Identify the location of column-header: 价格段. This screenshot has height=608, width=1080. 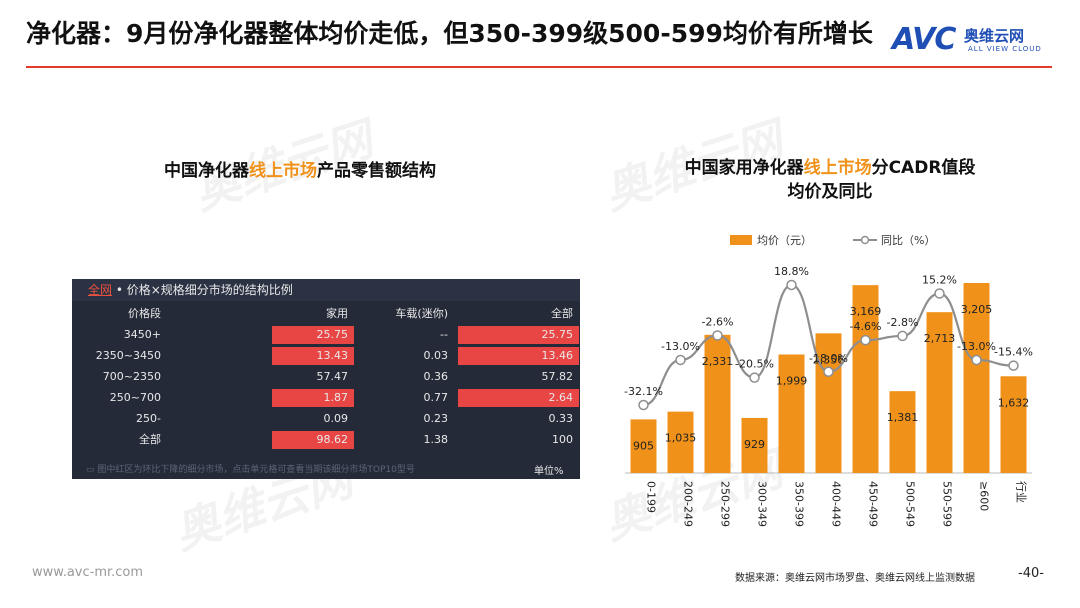
(144, 313).